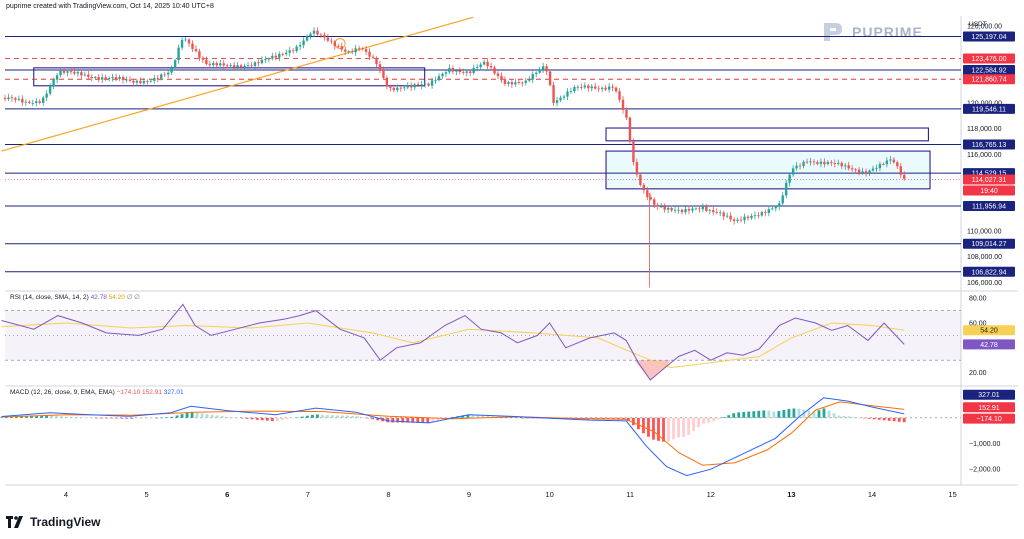 The image size is (1024, 539). I want to click on price-tick-label: 108,000.00, so click(984, 257).